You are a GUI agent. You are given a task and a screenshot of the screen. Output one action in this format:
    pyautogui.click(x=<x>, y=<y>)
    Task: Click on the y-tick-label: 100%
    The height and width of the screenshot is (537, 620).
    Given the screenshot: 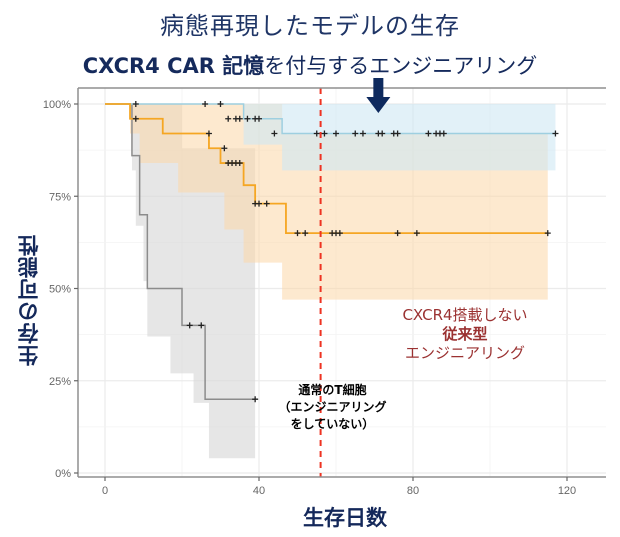 What is the action you would take?
    pyautogui.click(x=57, y=105)
    